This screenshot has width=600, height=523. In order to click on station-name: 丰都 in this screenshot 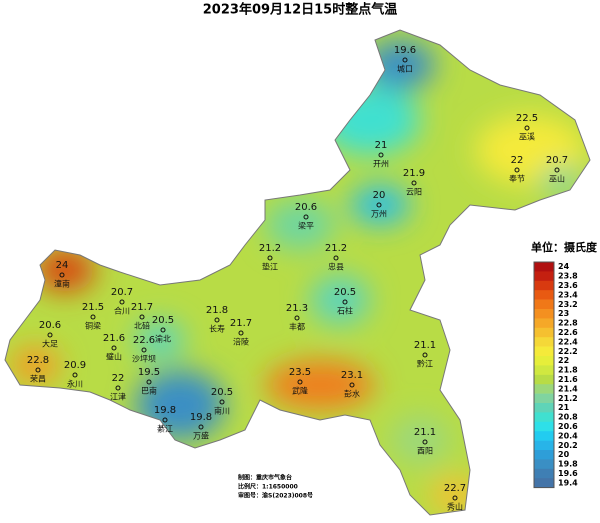, I will do `click(297, 327)`.